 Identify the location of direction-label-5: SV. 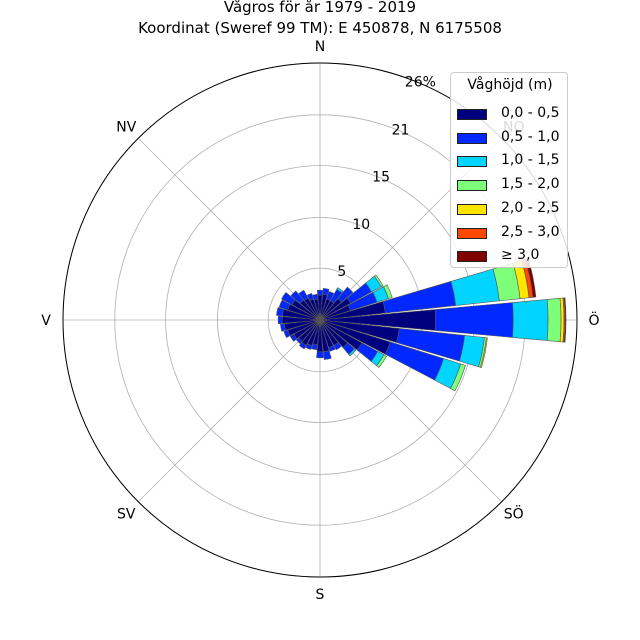
(126, 515).